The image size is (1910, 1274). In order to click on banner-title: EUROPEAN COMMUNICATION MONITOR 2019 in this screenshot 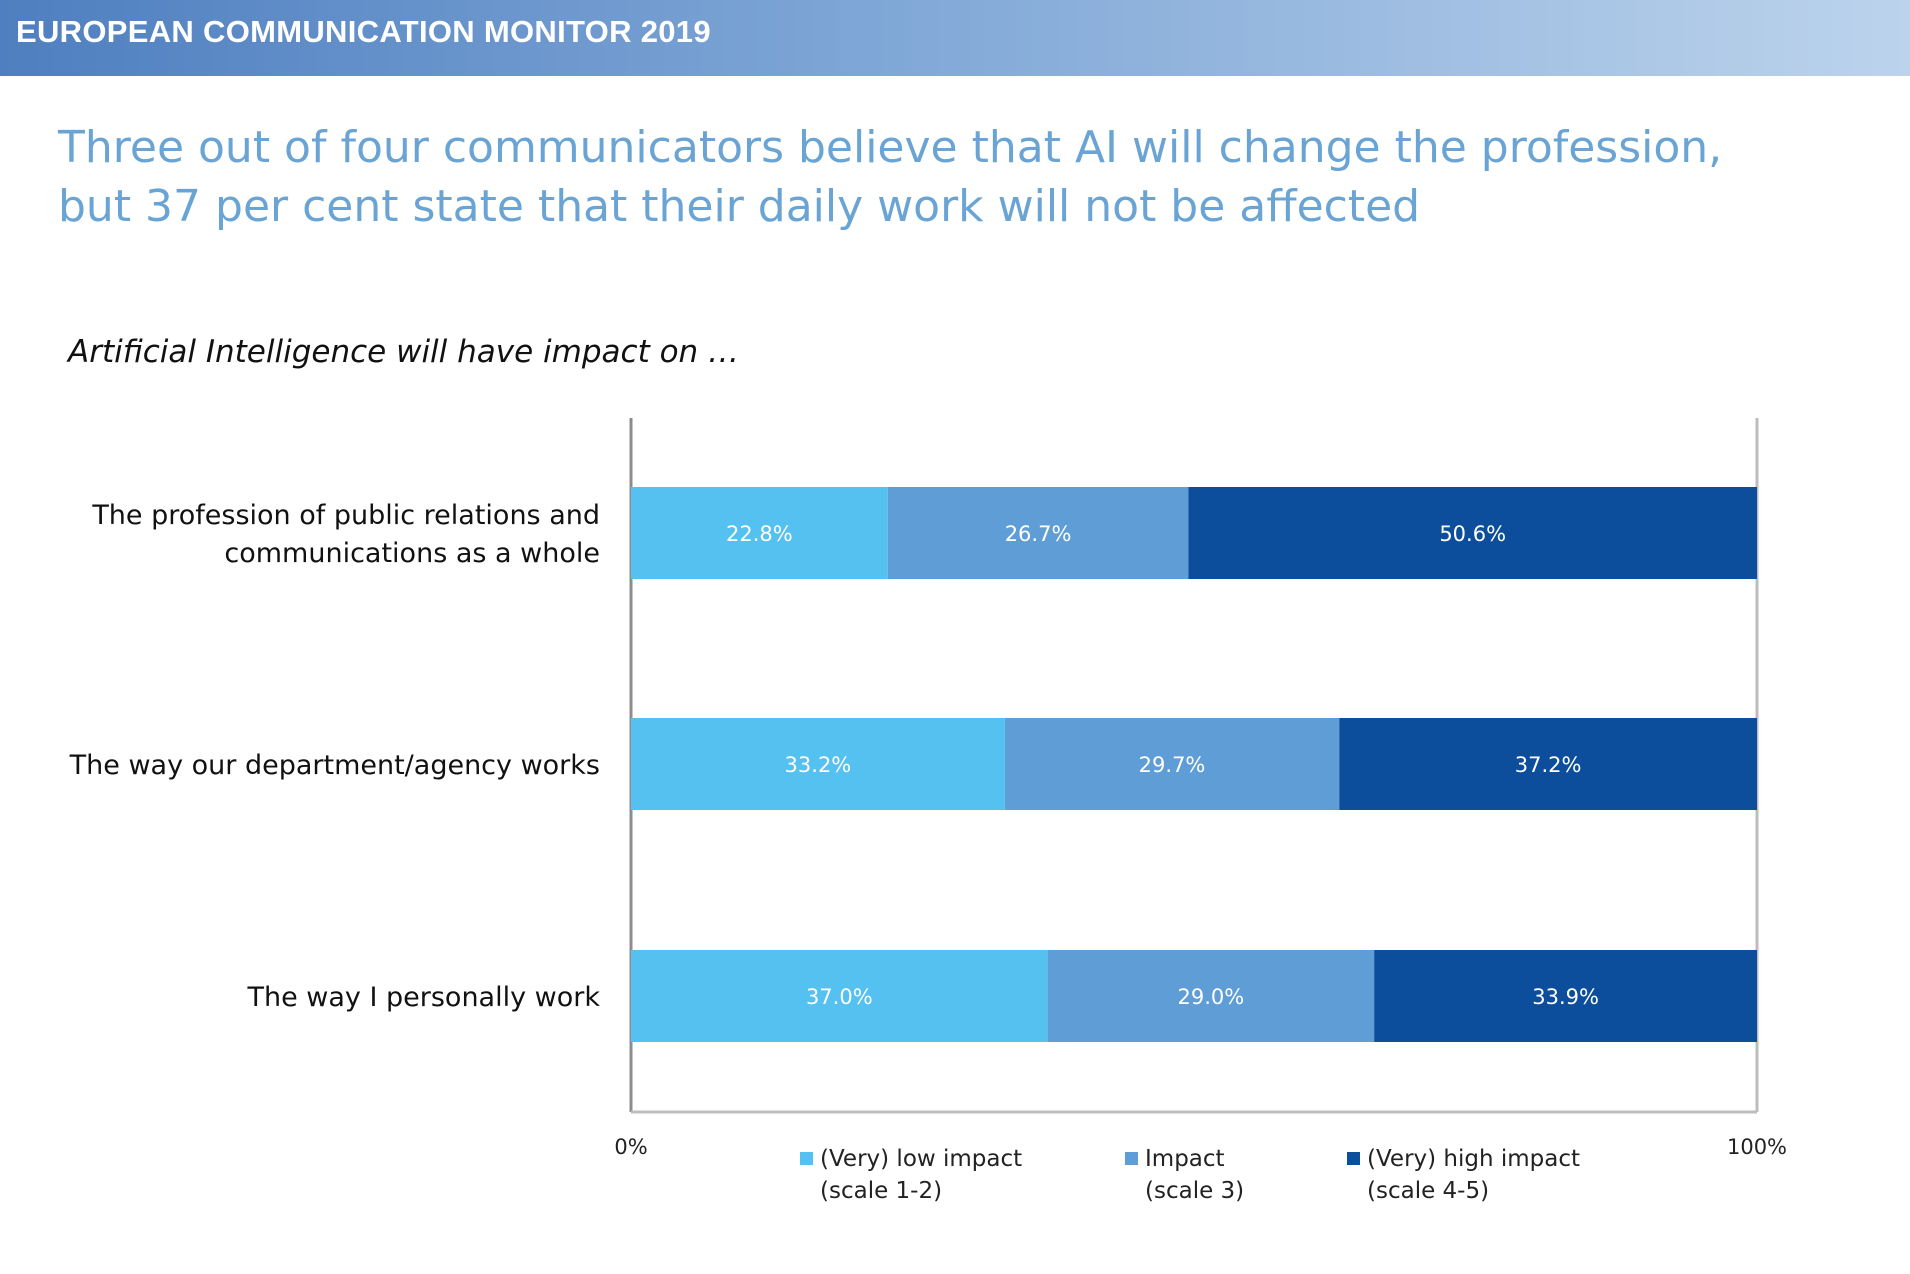, I will do `click(363, 31)`.